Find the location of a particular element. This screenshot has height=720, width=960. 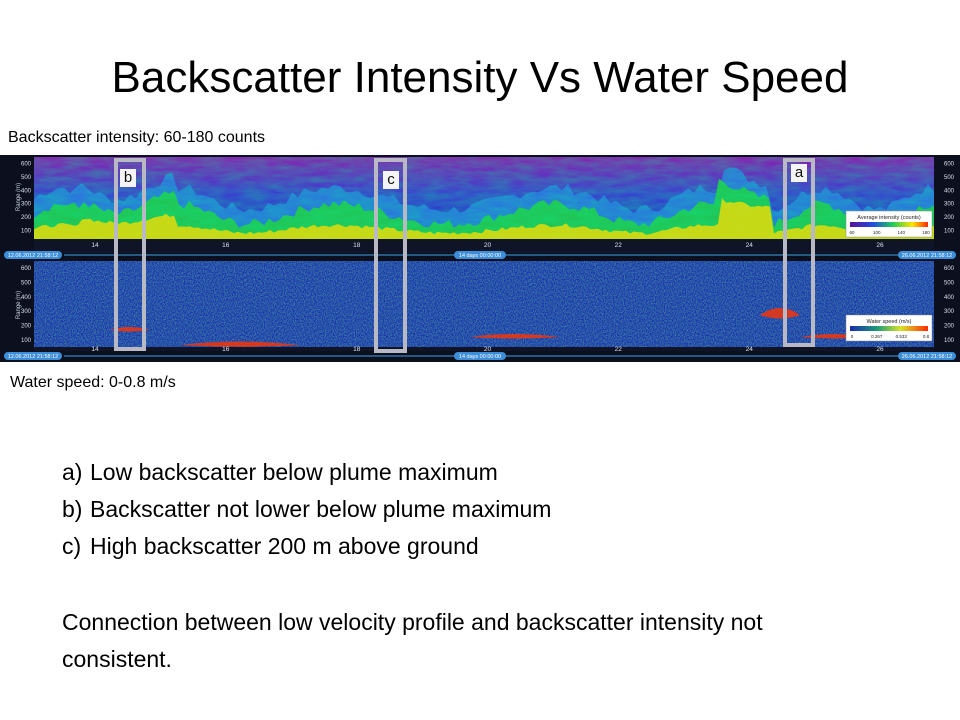

top-range-axis-right: 600 500 400 300 200 100 is located at coordinates (949, 198).